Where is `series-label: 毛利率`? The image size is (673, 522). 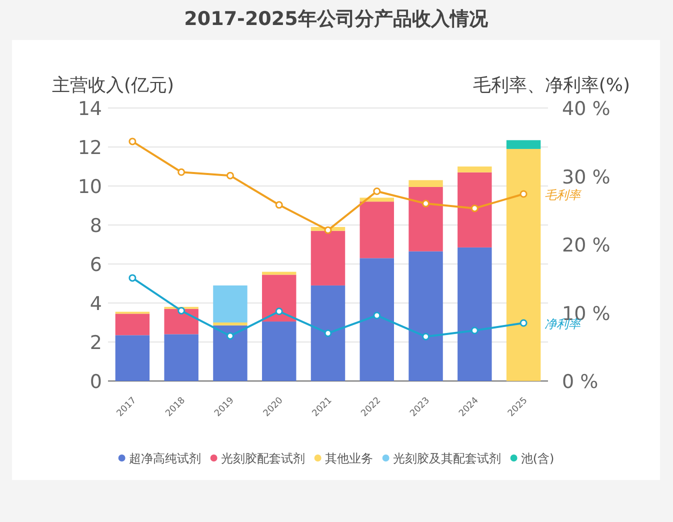 series-label: 毛利率 is located at coordinates (563, 195).